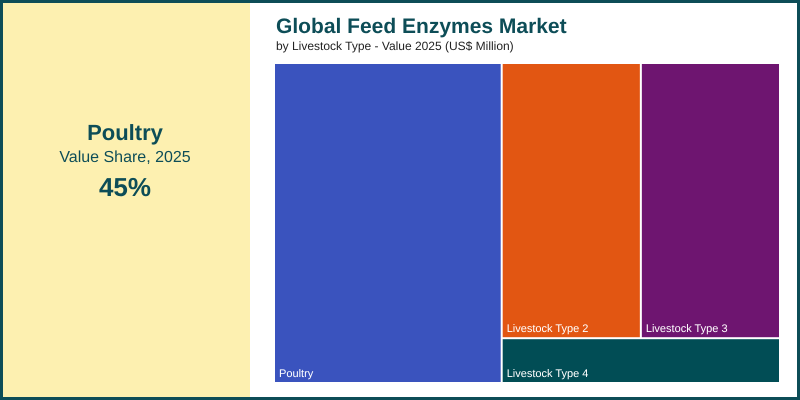  Describe the element at coordinates (125, 187) in the screenshot. I see `data-label: 45%` at that location.